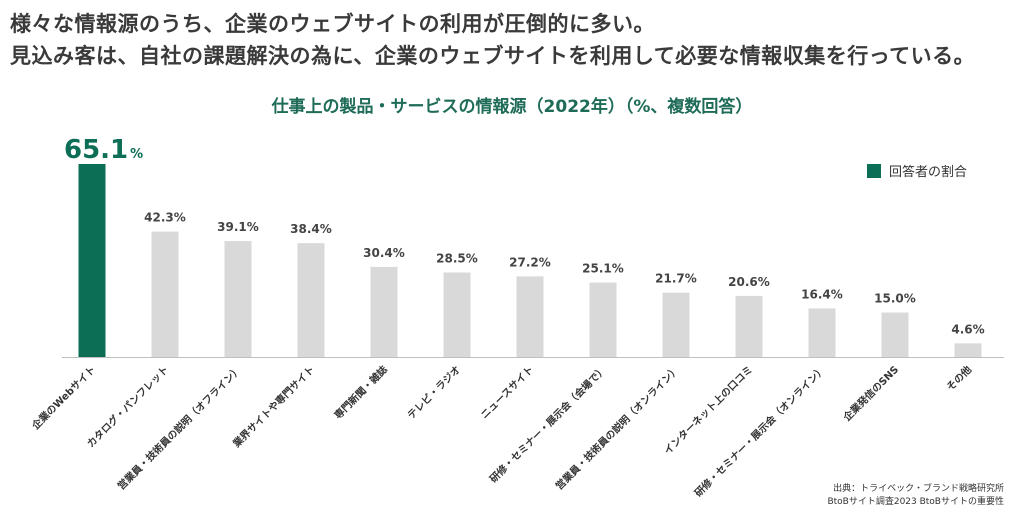 Image resolution: width=1024 pixels, height=516 pixels. What do you see at coordinates (165, 218) in the screenshot?
I see `data-label-1: 42.3%` at bounding box center [165, 218].